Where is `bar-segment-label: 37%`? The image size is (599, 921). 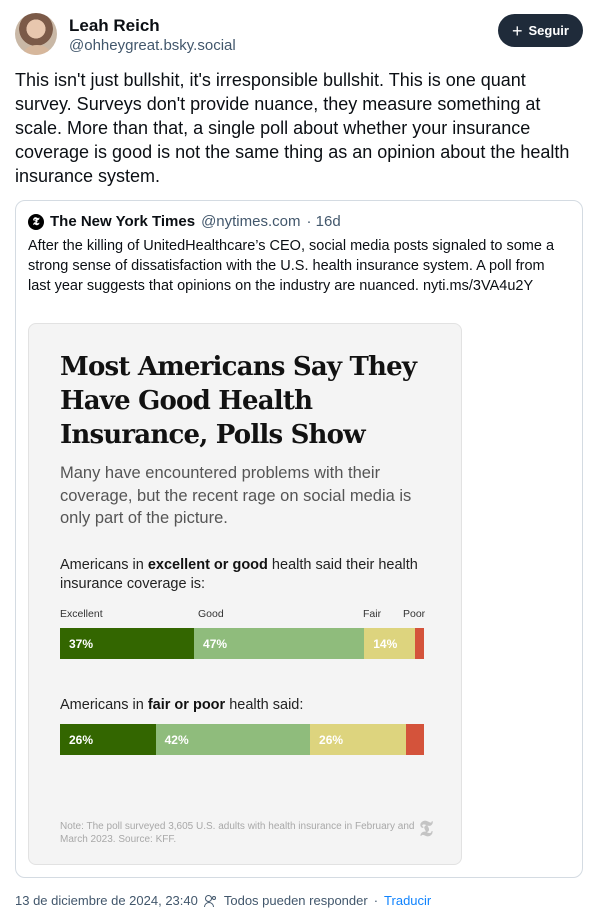 bar-segment-label: 37% is located at coordinates (81, 643).